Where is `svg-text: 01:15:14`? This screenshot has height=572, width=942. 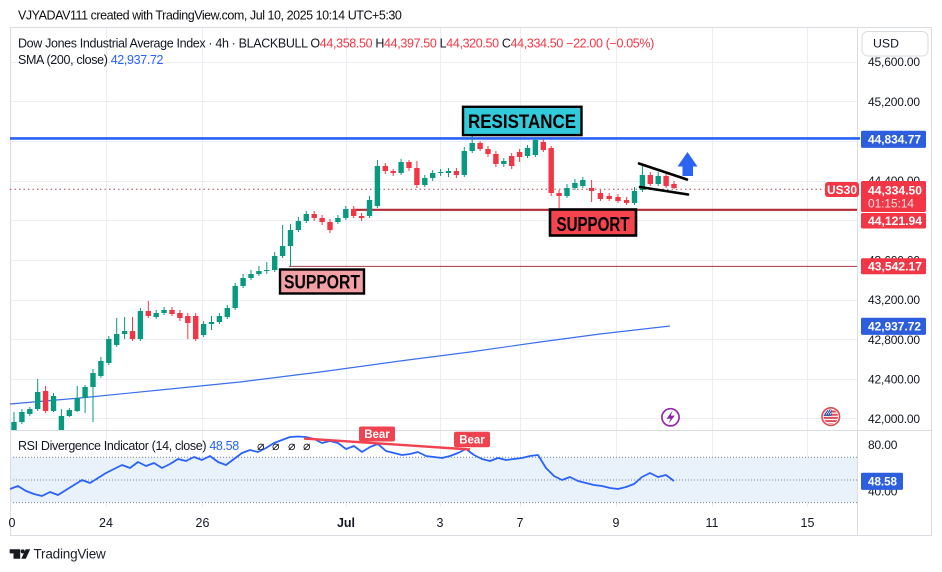 svg-text: 01:15:14 is located at coordinates (891, 204).